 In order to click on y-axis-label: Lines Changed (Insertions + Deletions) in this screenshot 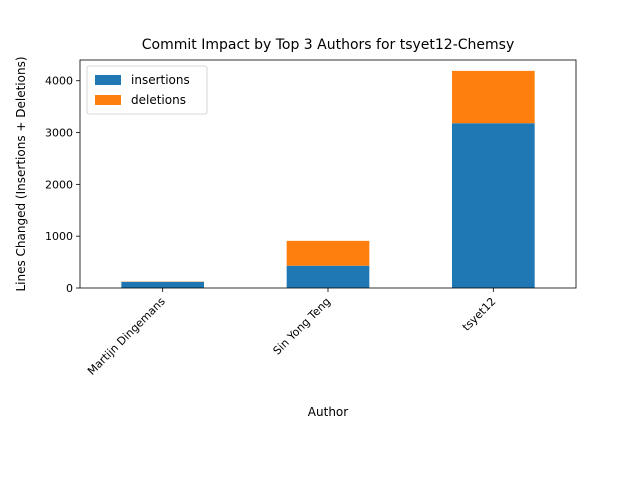, I will do `click(21, 173)`.